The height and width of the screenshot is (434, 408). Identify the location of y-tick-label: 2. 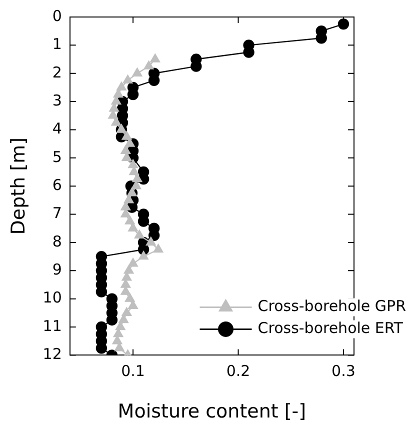
(57, 72).